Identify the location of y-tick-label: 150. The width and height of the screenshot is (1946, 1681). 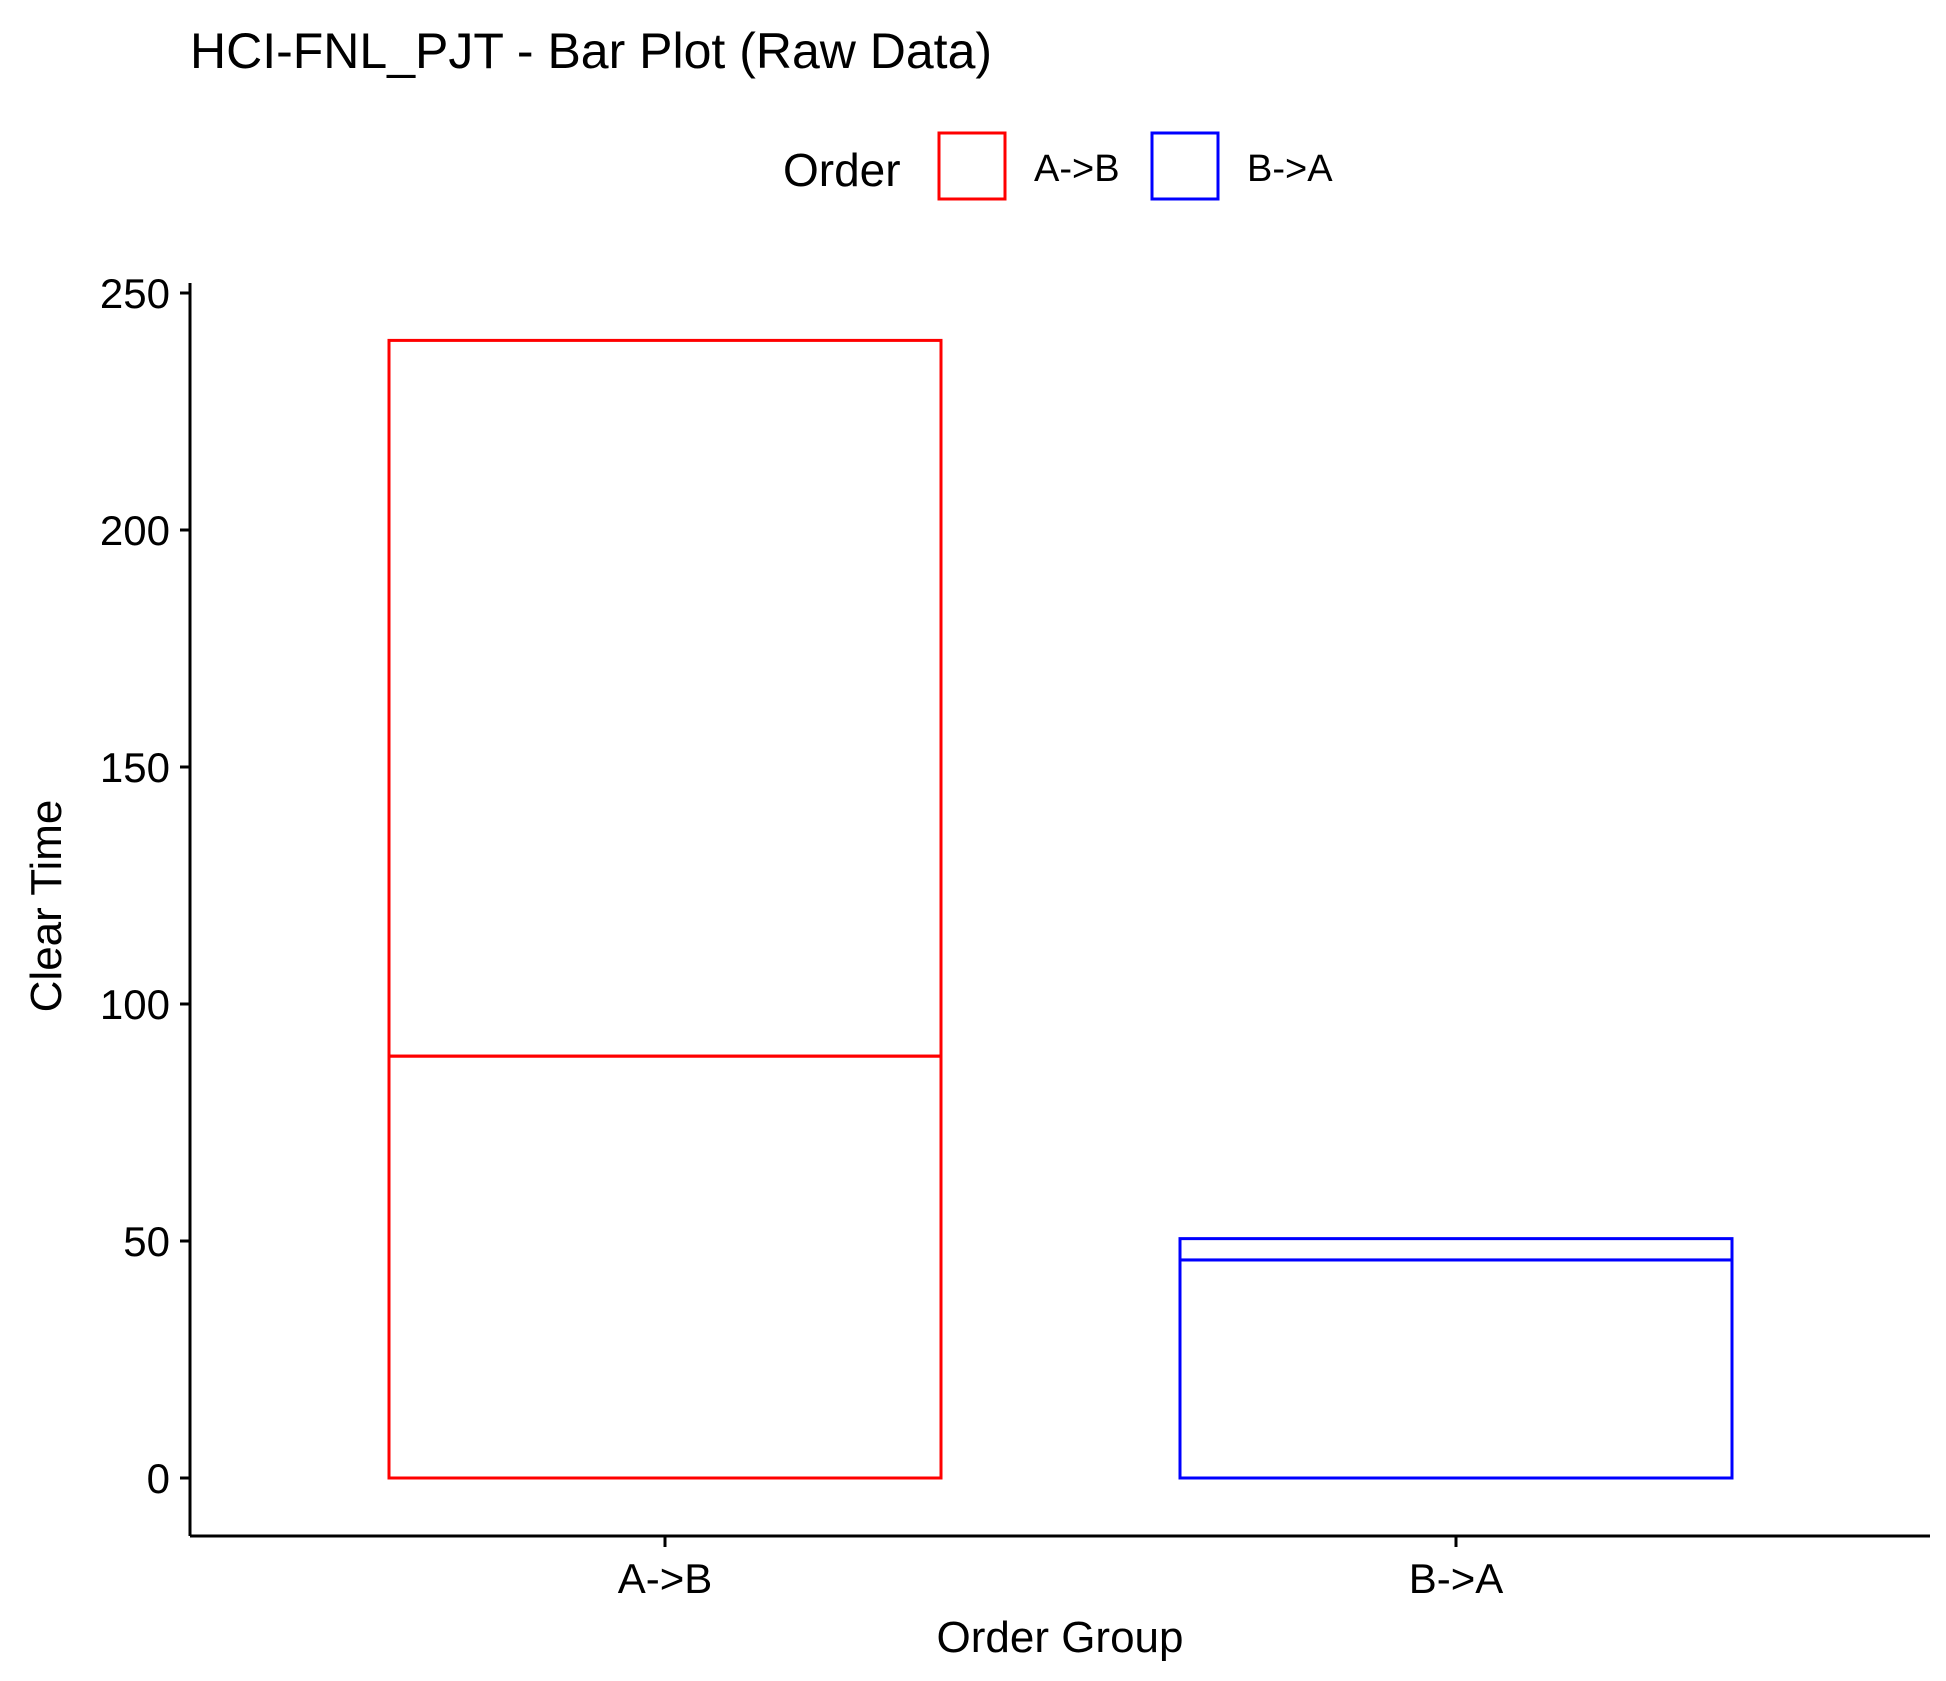
(135, 767).